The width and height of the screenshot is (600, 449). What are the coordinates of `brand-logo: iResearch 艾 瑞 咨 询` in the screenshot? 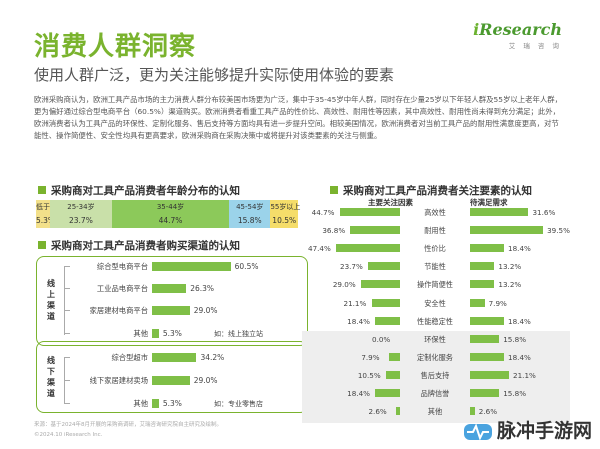 It's located at (517, 35).